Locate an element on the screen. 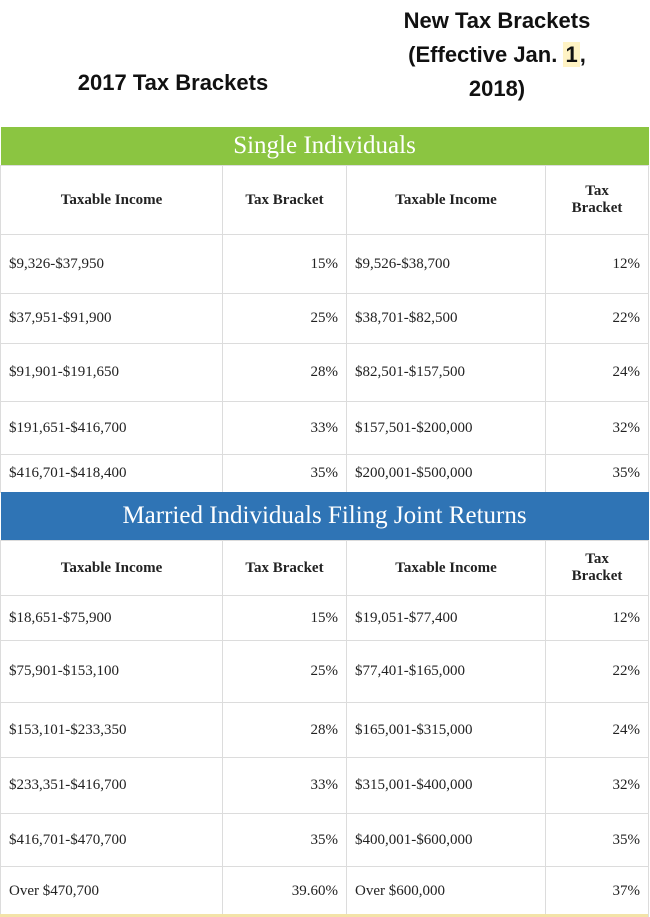  table-row: Over $470,700 39.60% Over $600,000 37% is located at coordinates (325, 891).